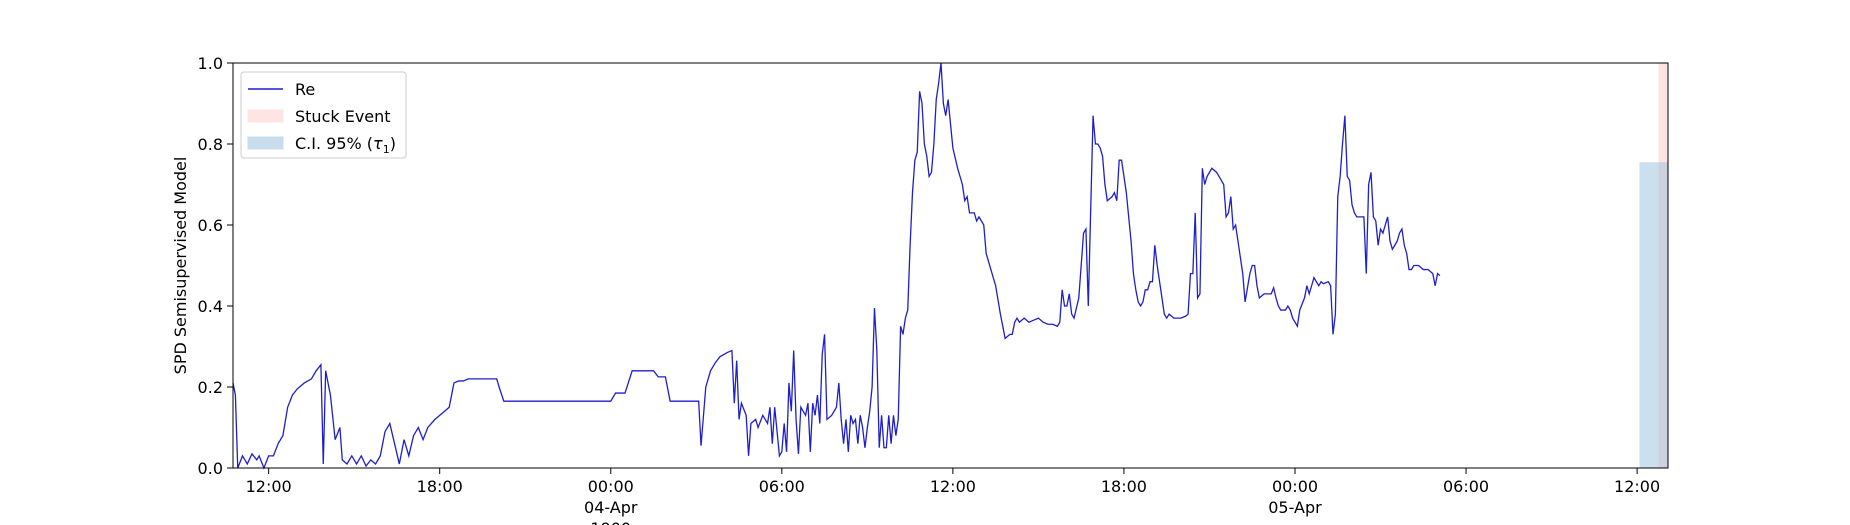 This screenshot has width=1850, height=525. What do you see at coordinates (210, 63) in the screenshot?
I see `y-tick-label-5: 1.0` at bounding box center [210, 63].